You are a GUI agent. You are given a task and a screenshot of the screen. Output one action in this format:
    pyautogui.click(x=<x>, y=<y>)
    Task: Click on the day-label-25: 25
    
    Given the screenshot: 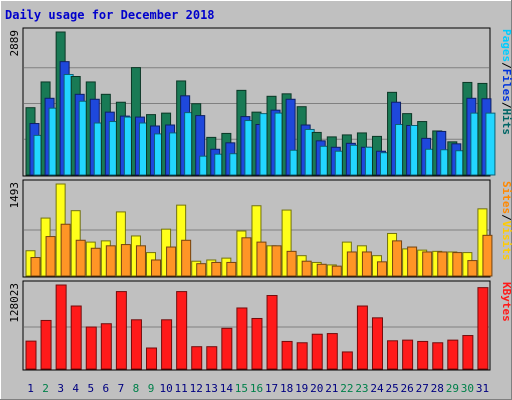 What is the action you would take?
    pyautogui.click(x=391, y=388)
    